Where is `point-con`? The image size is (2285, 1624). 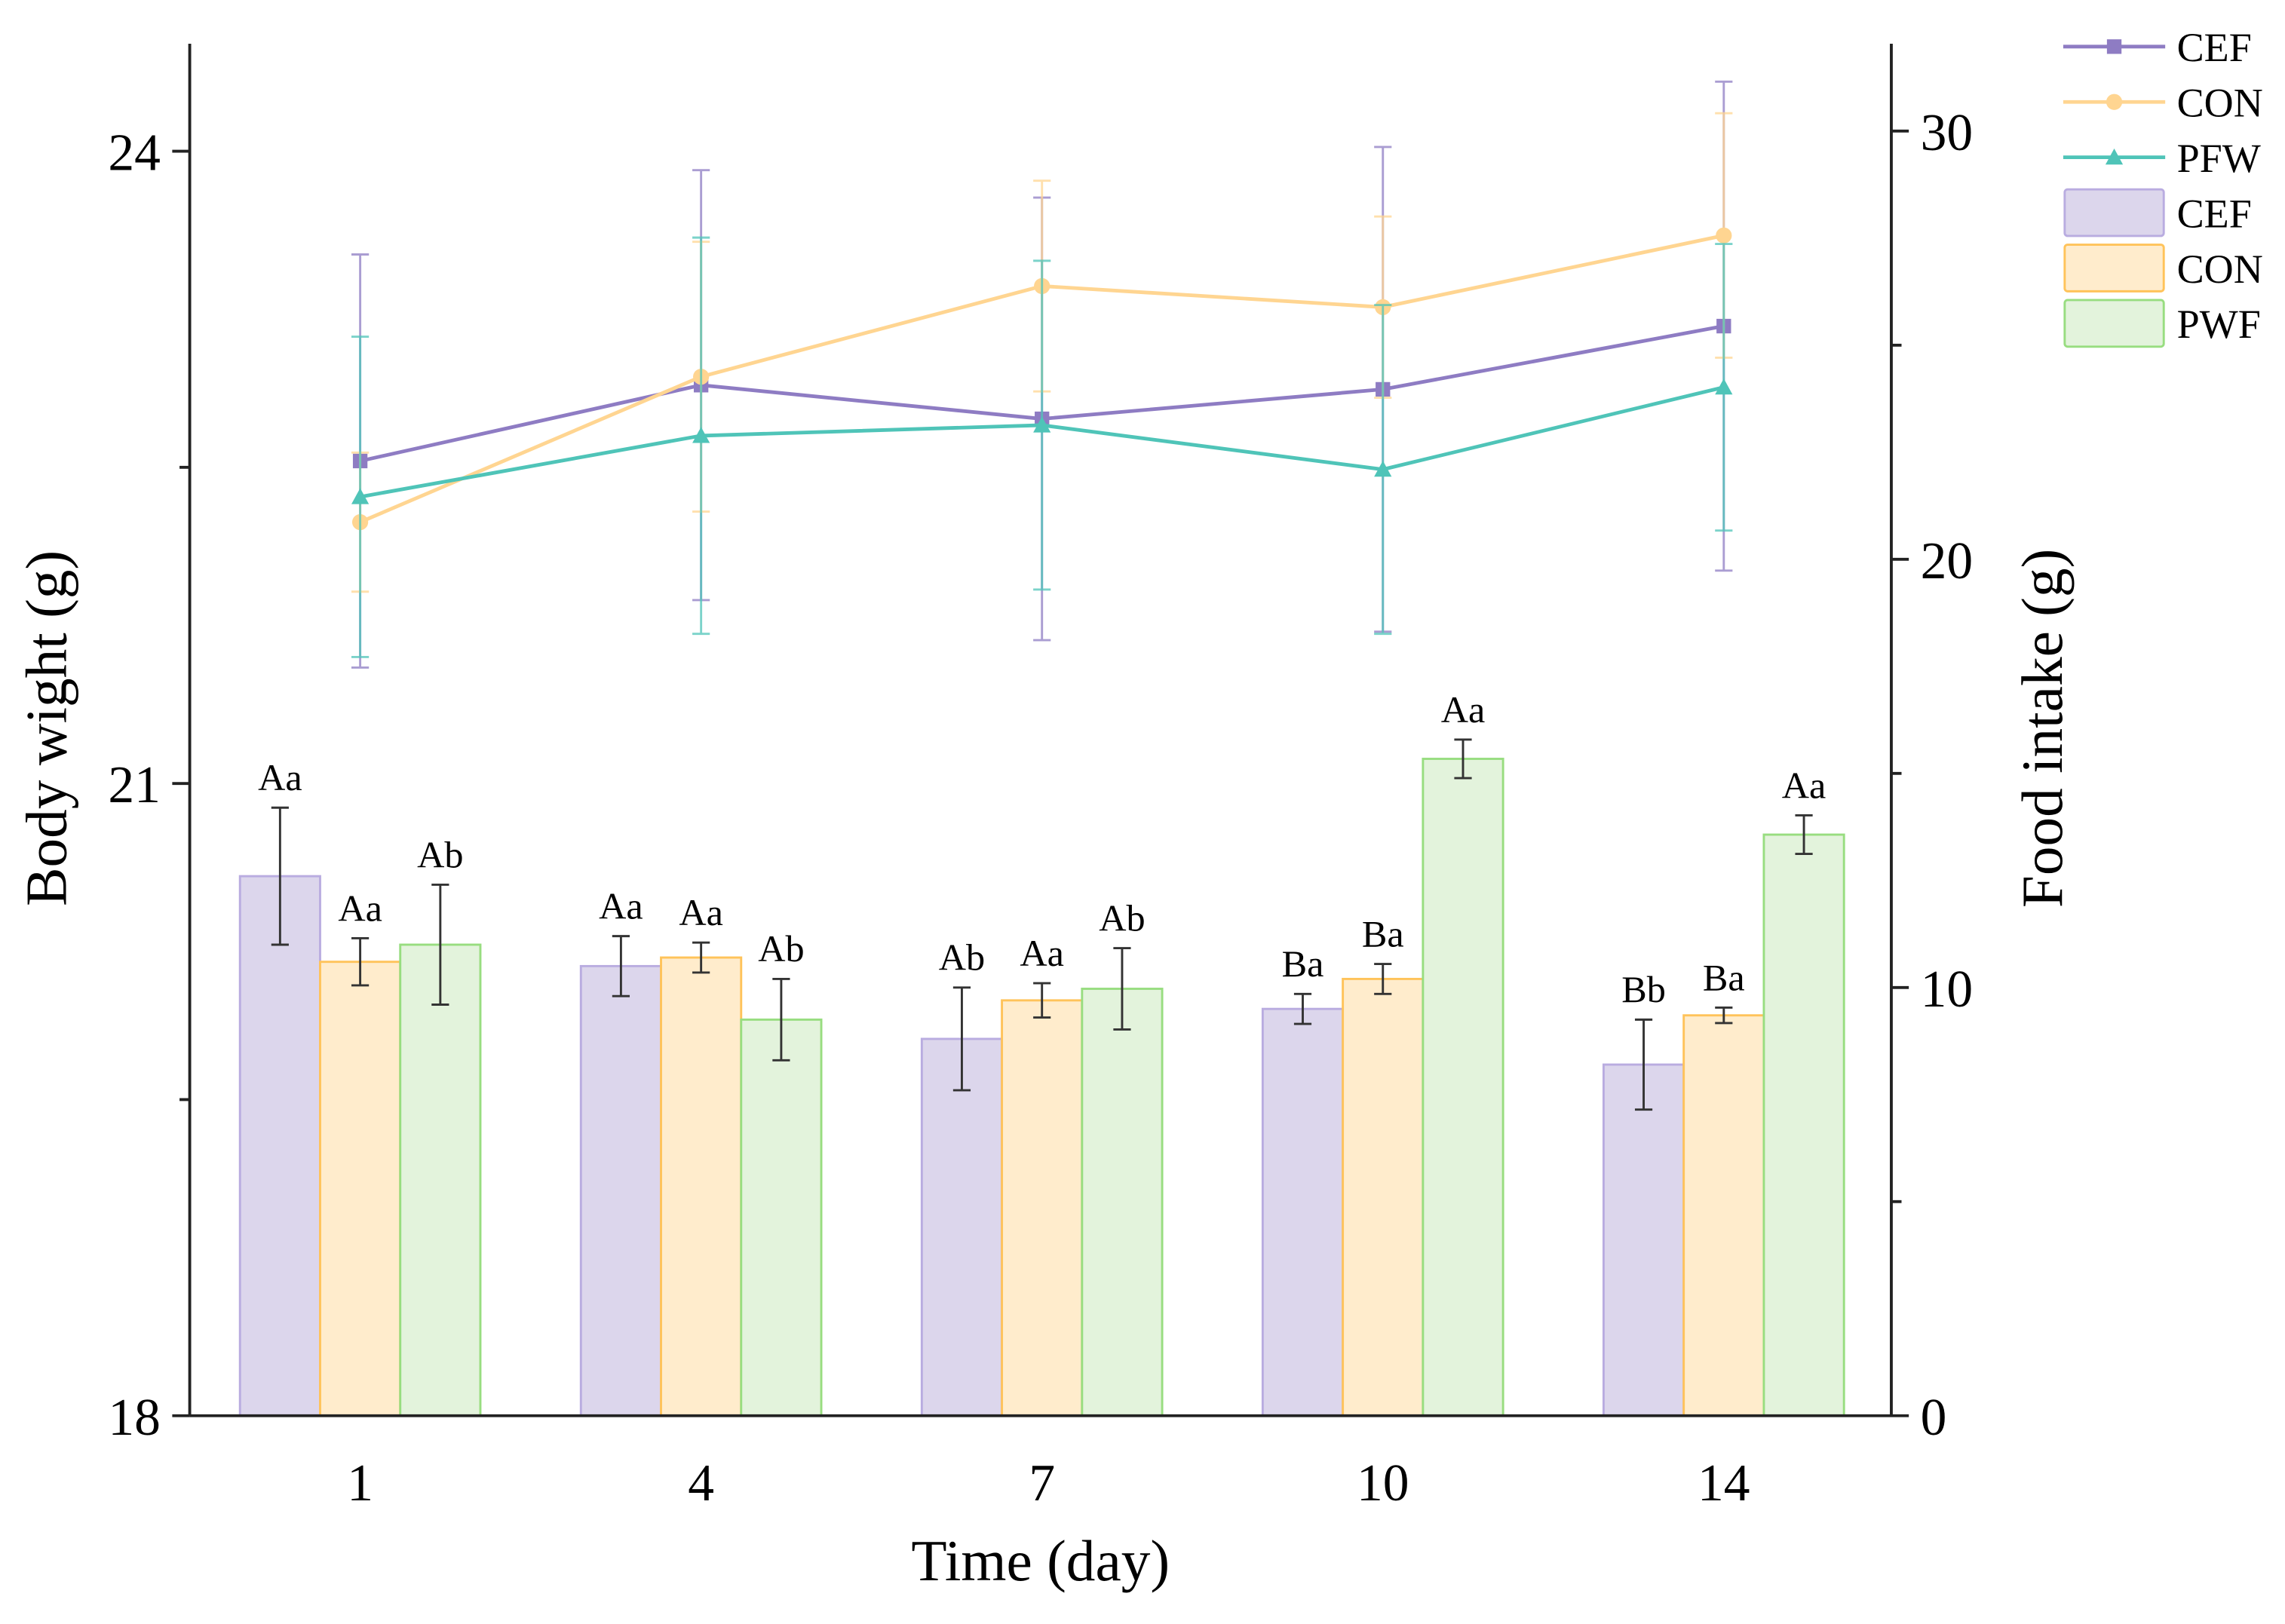
point-con is located at coordinates (1724, 235).